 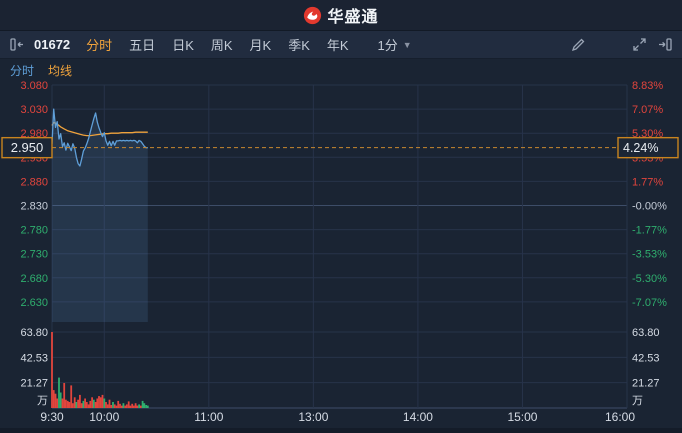 What do you see at coordinates (34, 255) in the screenshot?
I see `svg-text: 2.730` at bounding box center [34, 255].